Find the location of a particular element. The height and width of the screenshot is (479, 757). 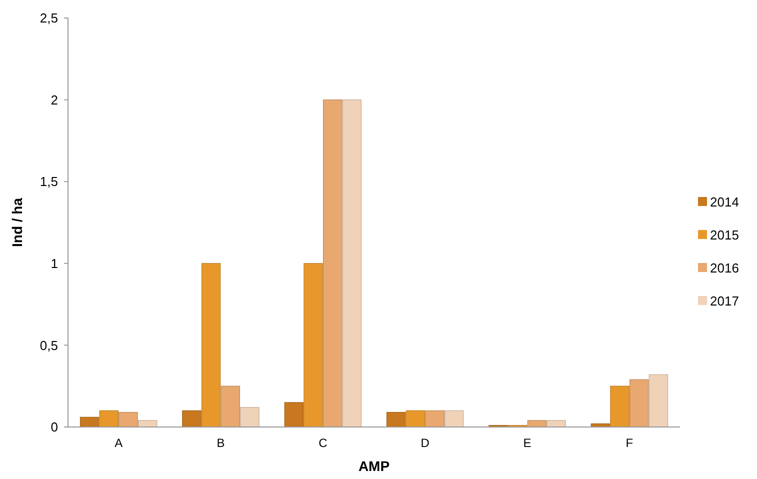

y-tick-label: 0,5 is located at coordinates (49, 345).